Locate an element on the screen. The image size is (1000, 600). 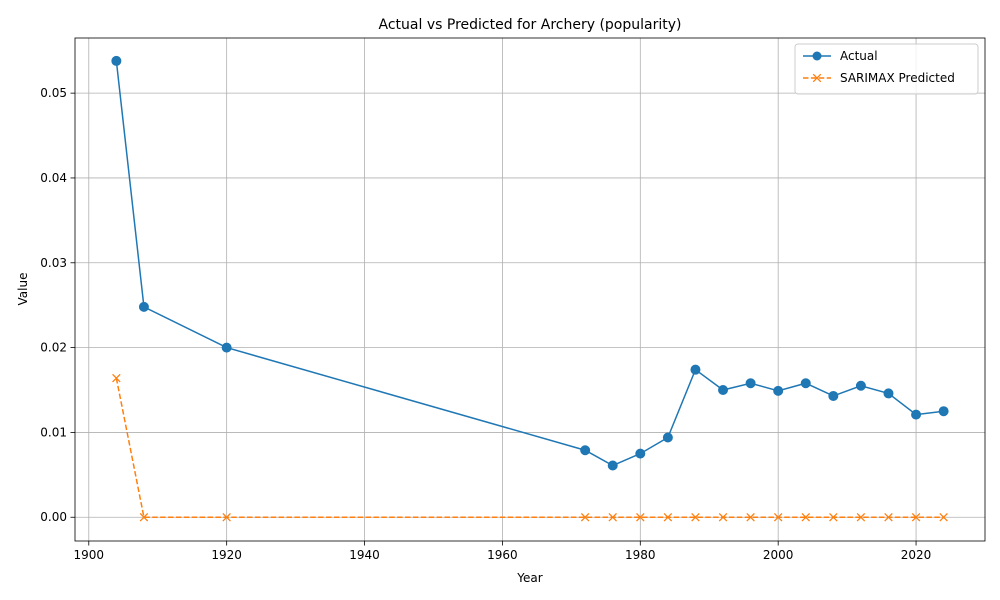
y-tick-label: 0.00 is located at coordinates (53, 517).